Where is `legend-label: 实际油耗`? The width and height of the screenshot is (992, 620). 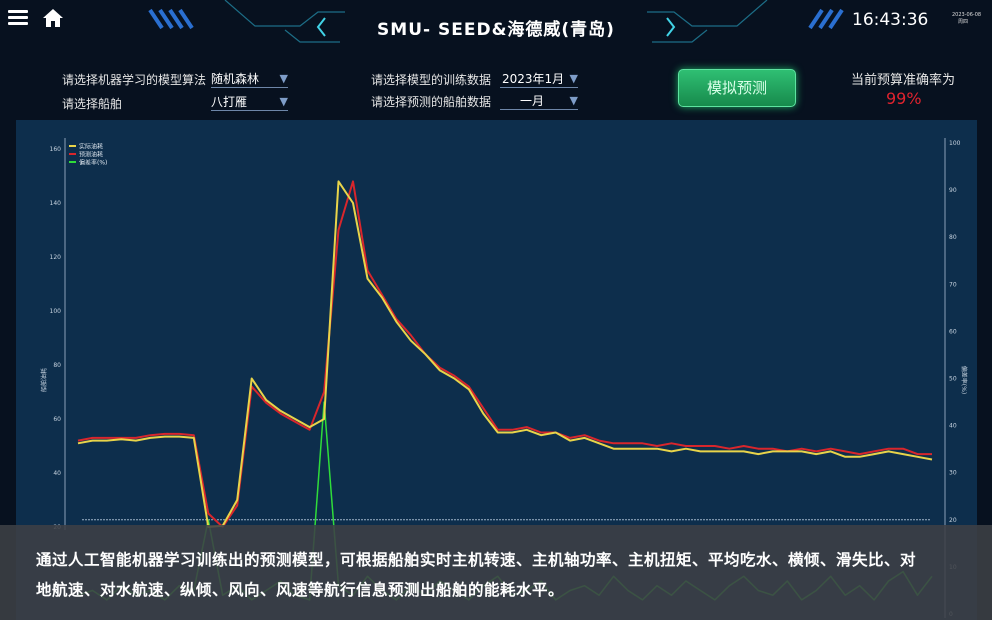
legend-label: 实际油耗 is located at coordinates (91, 147).